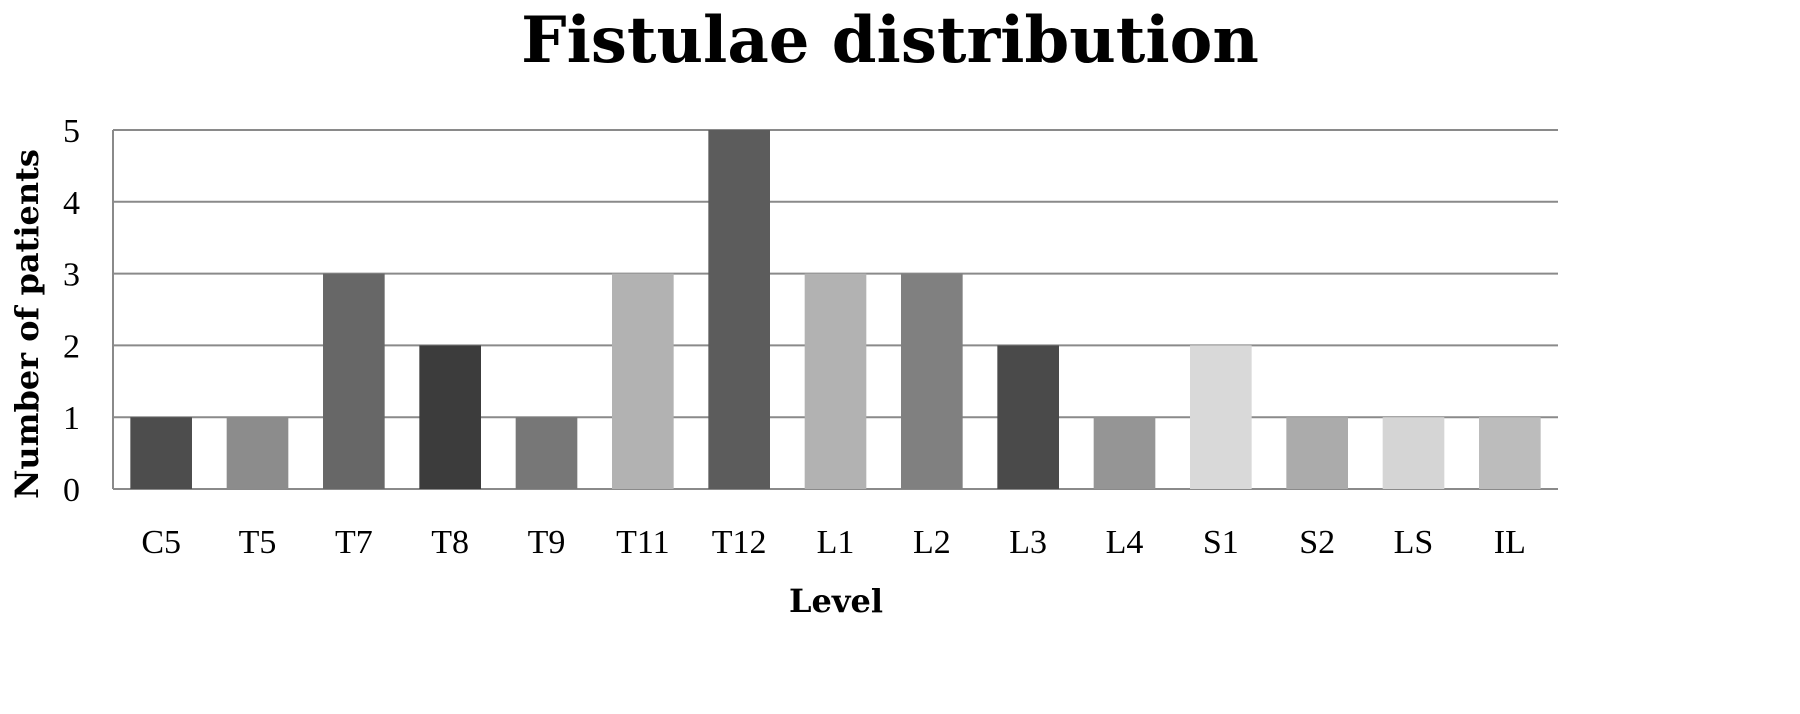  What do you see at coordinates (1317, 453) in the screenshot?
I see `bar-s2` at bounding box center [1317, 453].